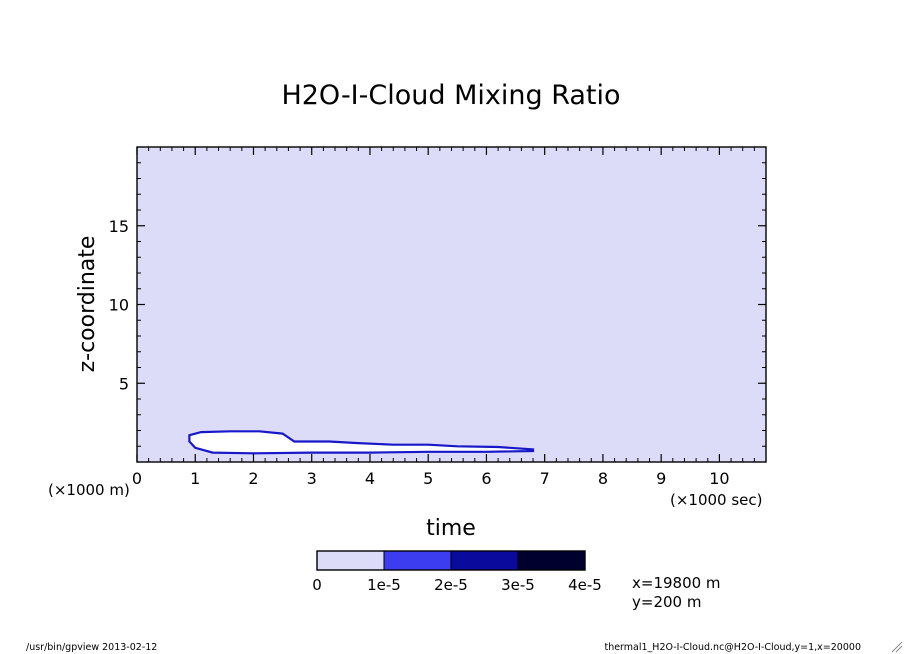  Describe the element at coordinates (87, 304) in the screenshot. I see `y-axis-label: z-coordinate` at that location.